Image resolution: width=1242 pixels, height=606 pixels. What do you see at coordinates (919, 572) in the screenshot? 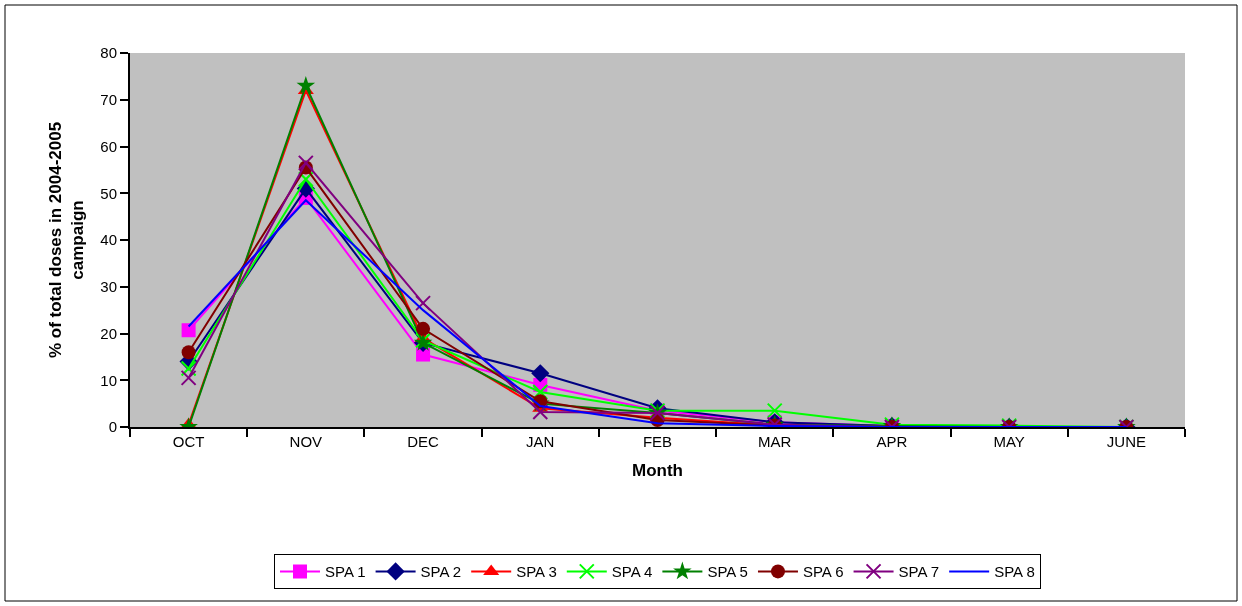
I see `legend-label: SPA 7` at bounding box center [919, 572].